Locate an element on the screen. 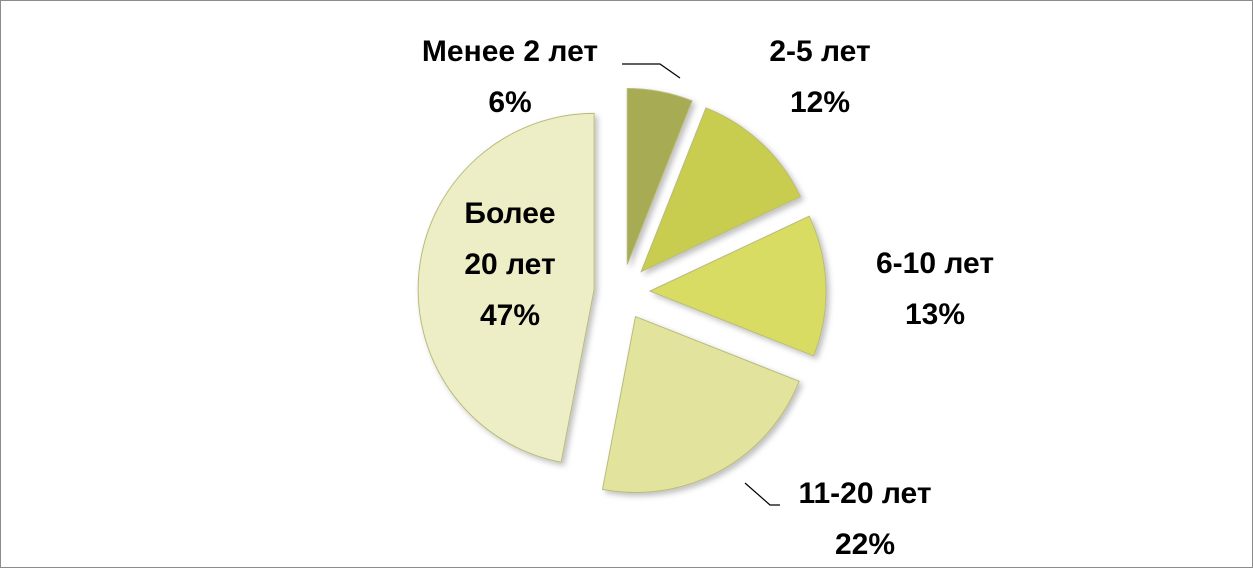 Image resolution: width=1253 pixels, height=570 pixels. value-label: 22% is located at coordinates (865, 544).